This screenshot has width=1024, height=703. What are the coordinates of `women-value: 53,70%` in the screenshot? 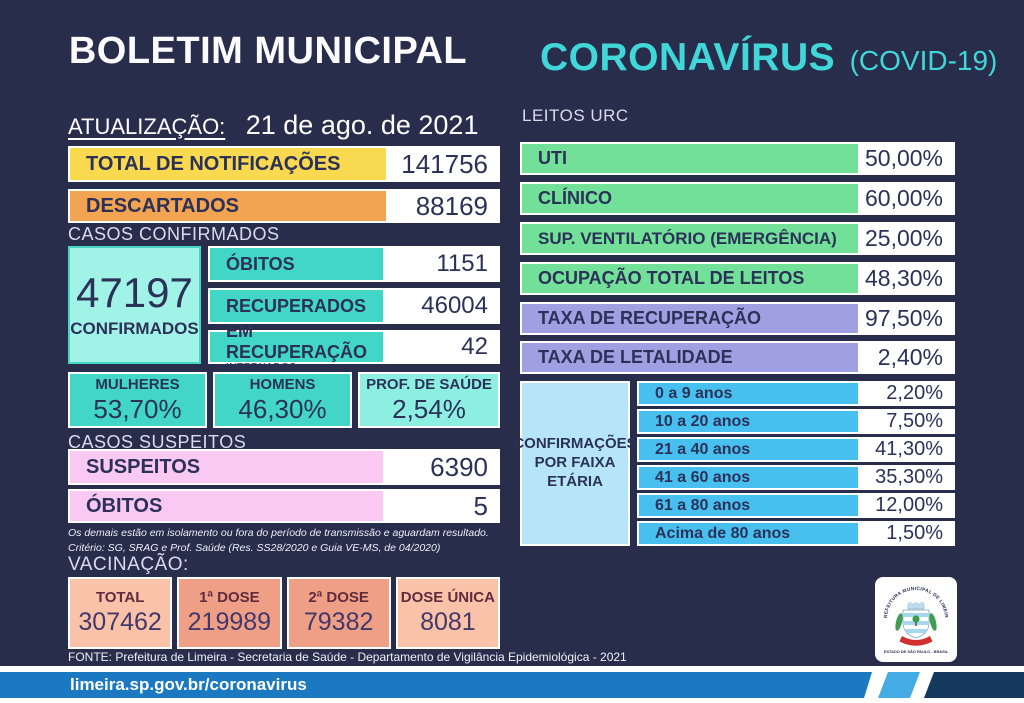 It's located at (137, 408).